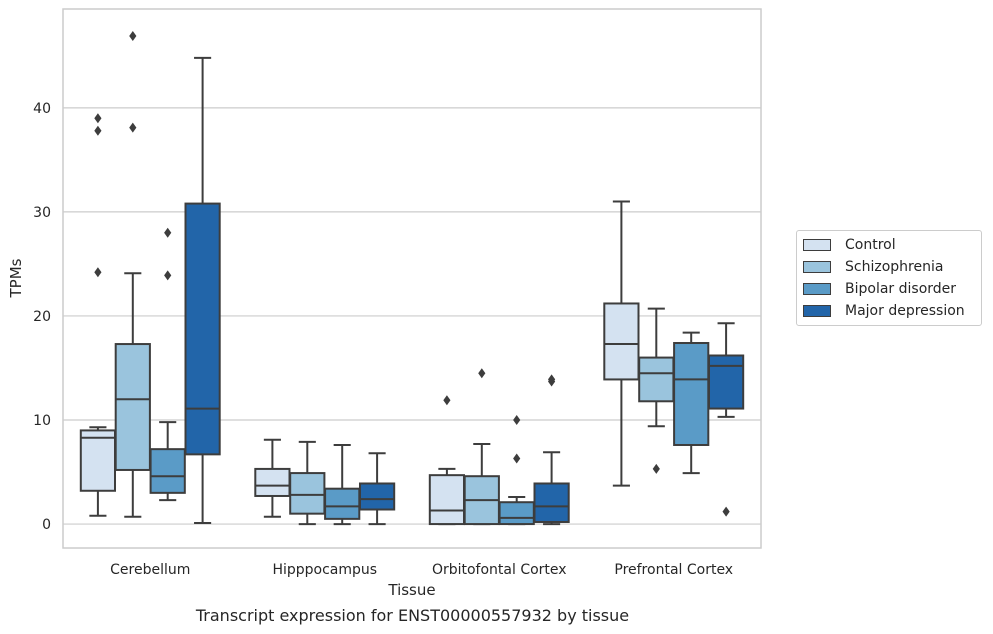 The height and width of the screenshot is (634, 993). What do you see at coordinates (894, 267) in the screenshot?
I see `legend-label-schizophrenia: Schizophrenia` at bounding box center [894, 267].